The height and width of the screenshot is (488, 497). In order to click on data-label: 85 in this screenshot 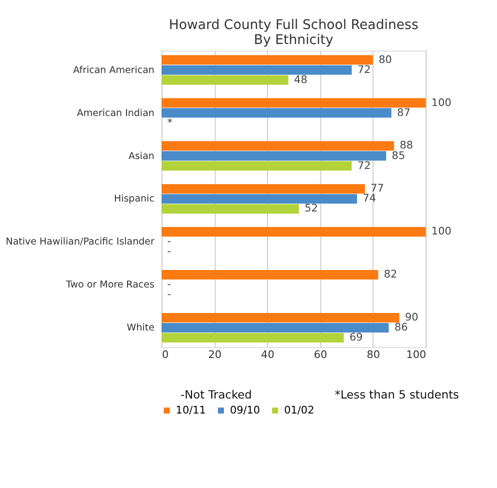, I will do `click(399, 156)`.